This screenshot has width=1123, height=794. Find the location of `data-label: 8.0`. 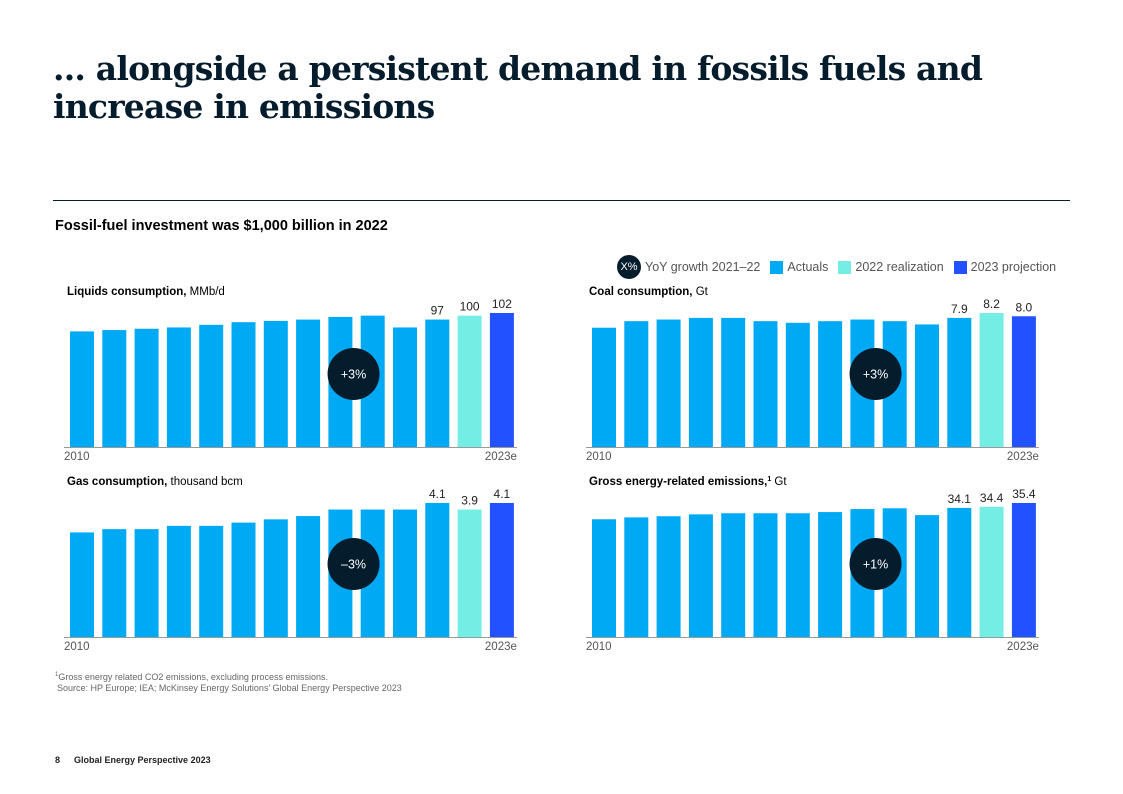

data-label: 8.0 is located at coordinates (1024, 307).